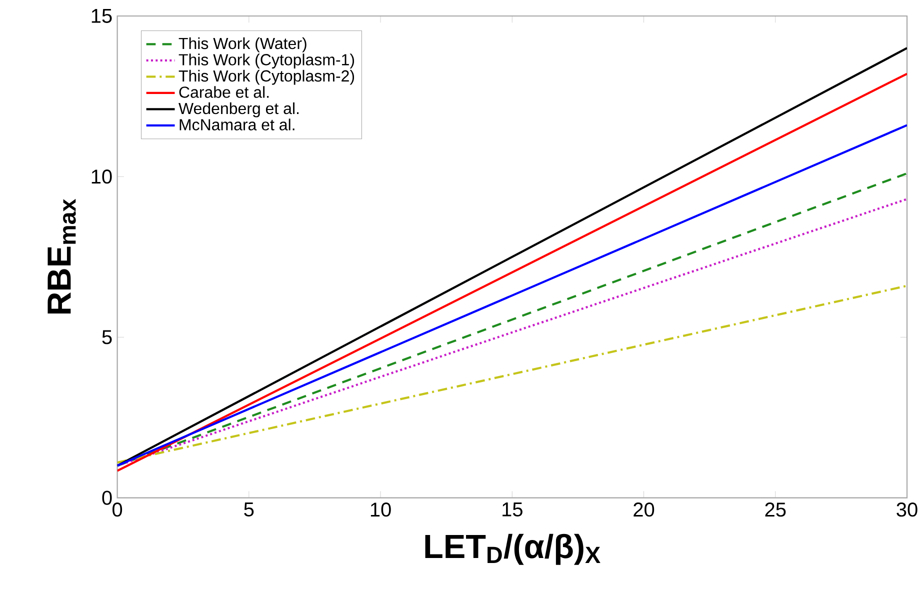  I want to click on x-tick-label: 30, so click(907, 509).